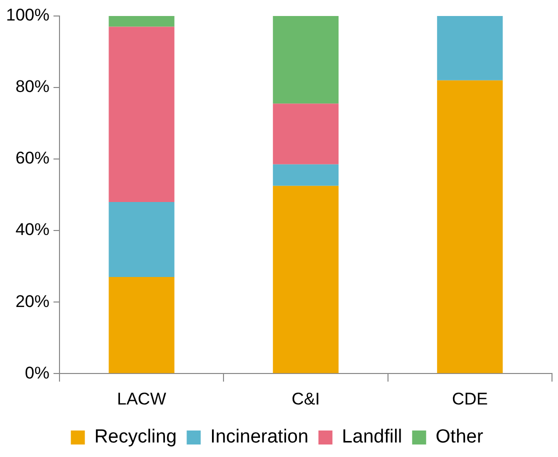 The width and height of the screenshot is (558, 457). What do you see at coordinates (259, 437) in the screenshot?
I see `legend-label: Incineration` at bounding box center [259, 437].